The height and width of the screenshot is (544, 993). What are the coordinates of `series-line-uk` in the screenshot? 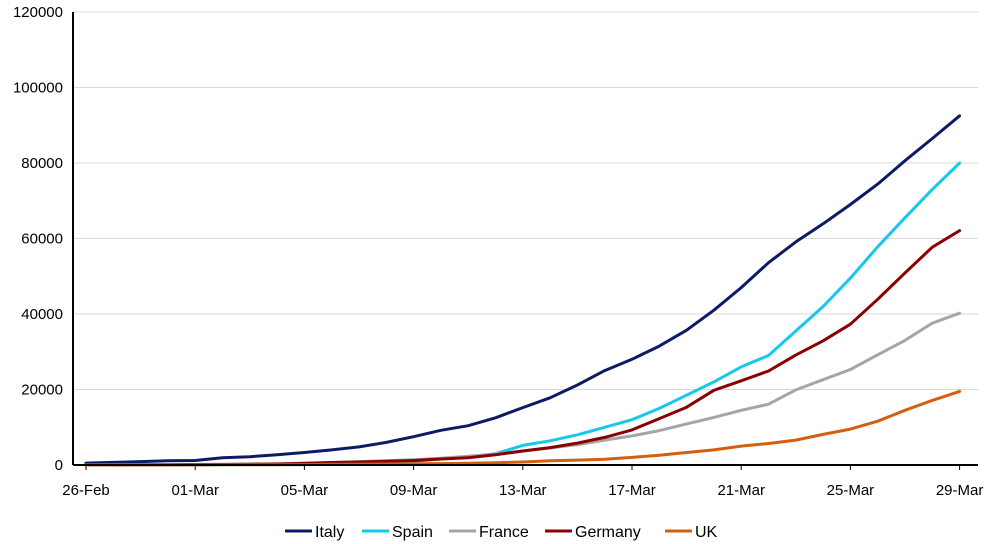 It's located at (523, 428).